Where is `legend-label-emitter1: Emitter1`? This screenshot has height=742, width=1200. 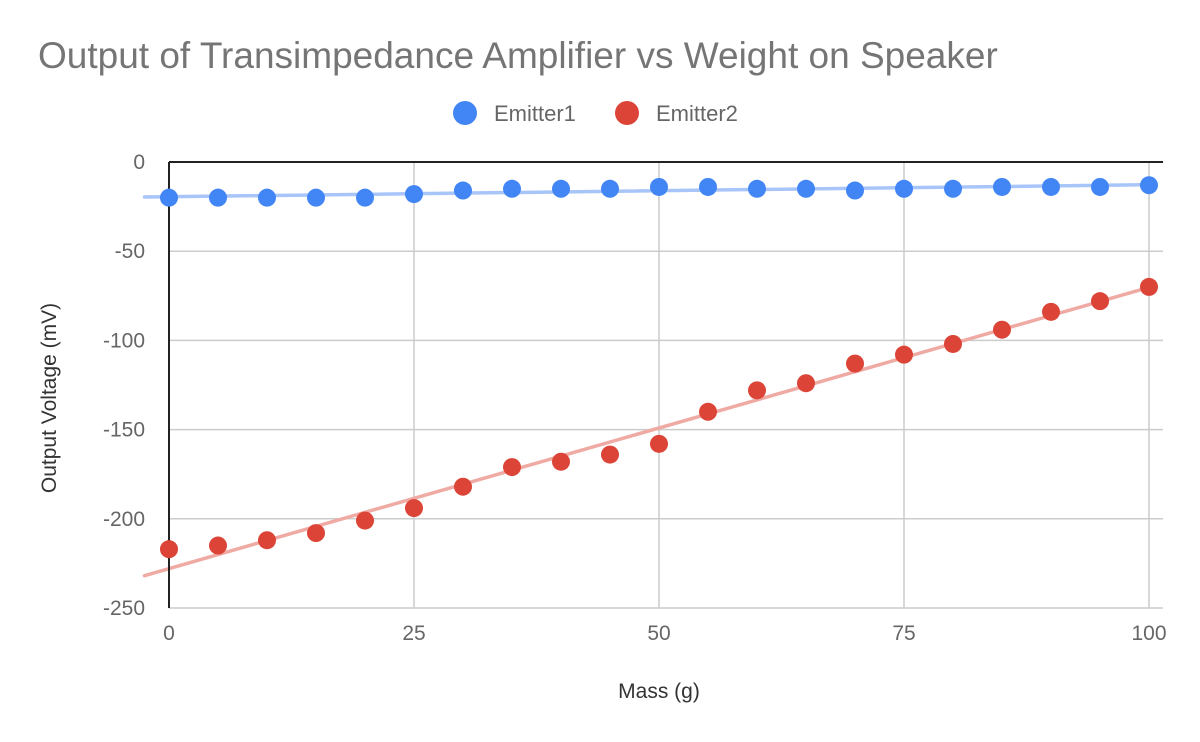
legend-label-emitter1: Emitter1 is located at coordinates (535, 113).